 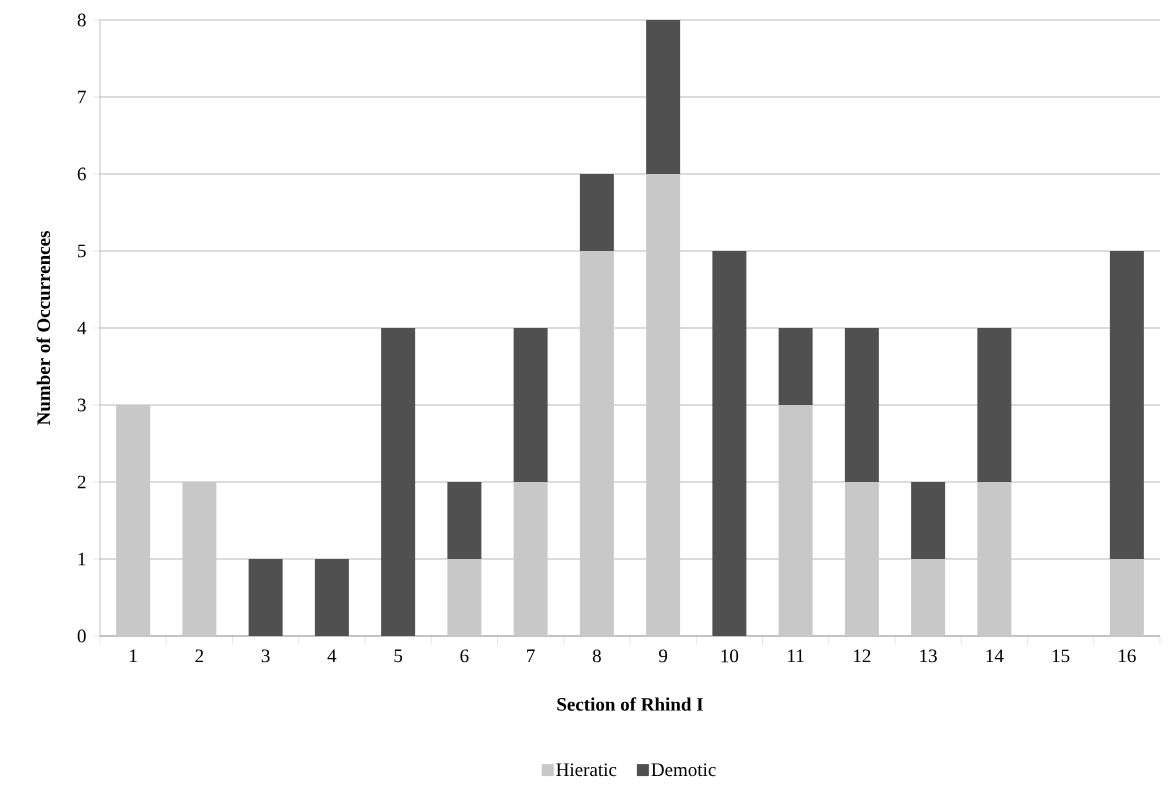 What do you see at coordinates (1127, 656) in the screenshot?
I see `x-tick-label: 16` at bounding box center [1127, 656].